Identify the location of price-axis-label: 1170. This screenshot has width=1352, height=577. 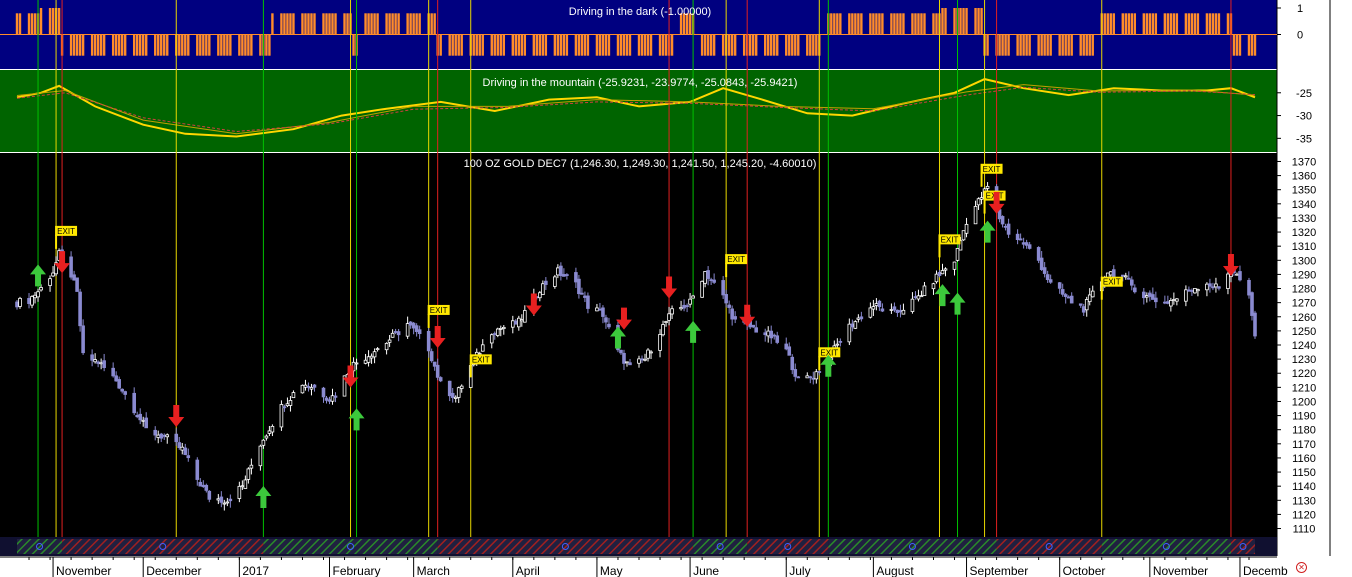
(1304, 445).